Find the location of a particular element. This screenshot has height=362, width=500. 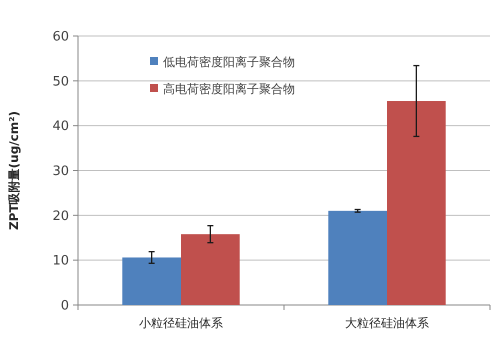

y-tick-label: 20 is located at coordinates (60, 216).